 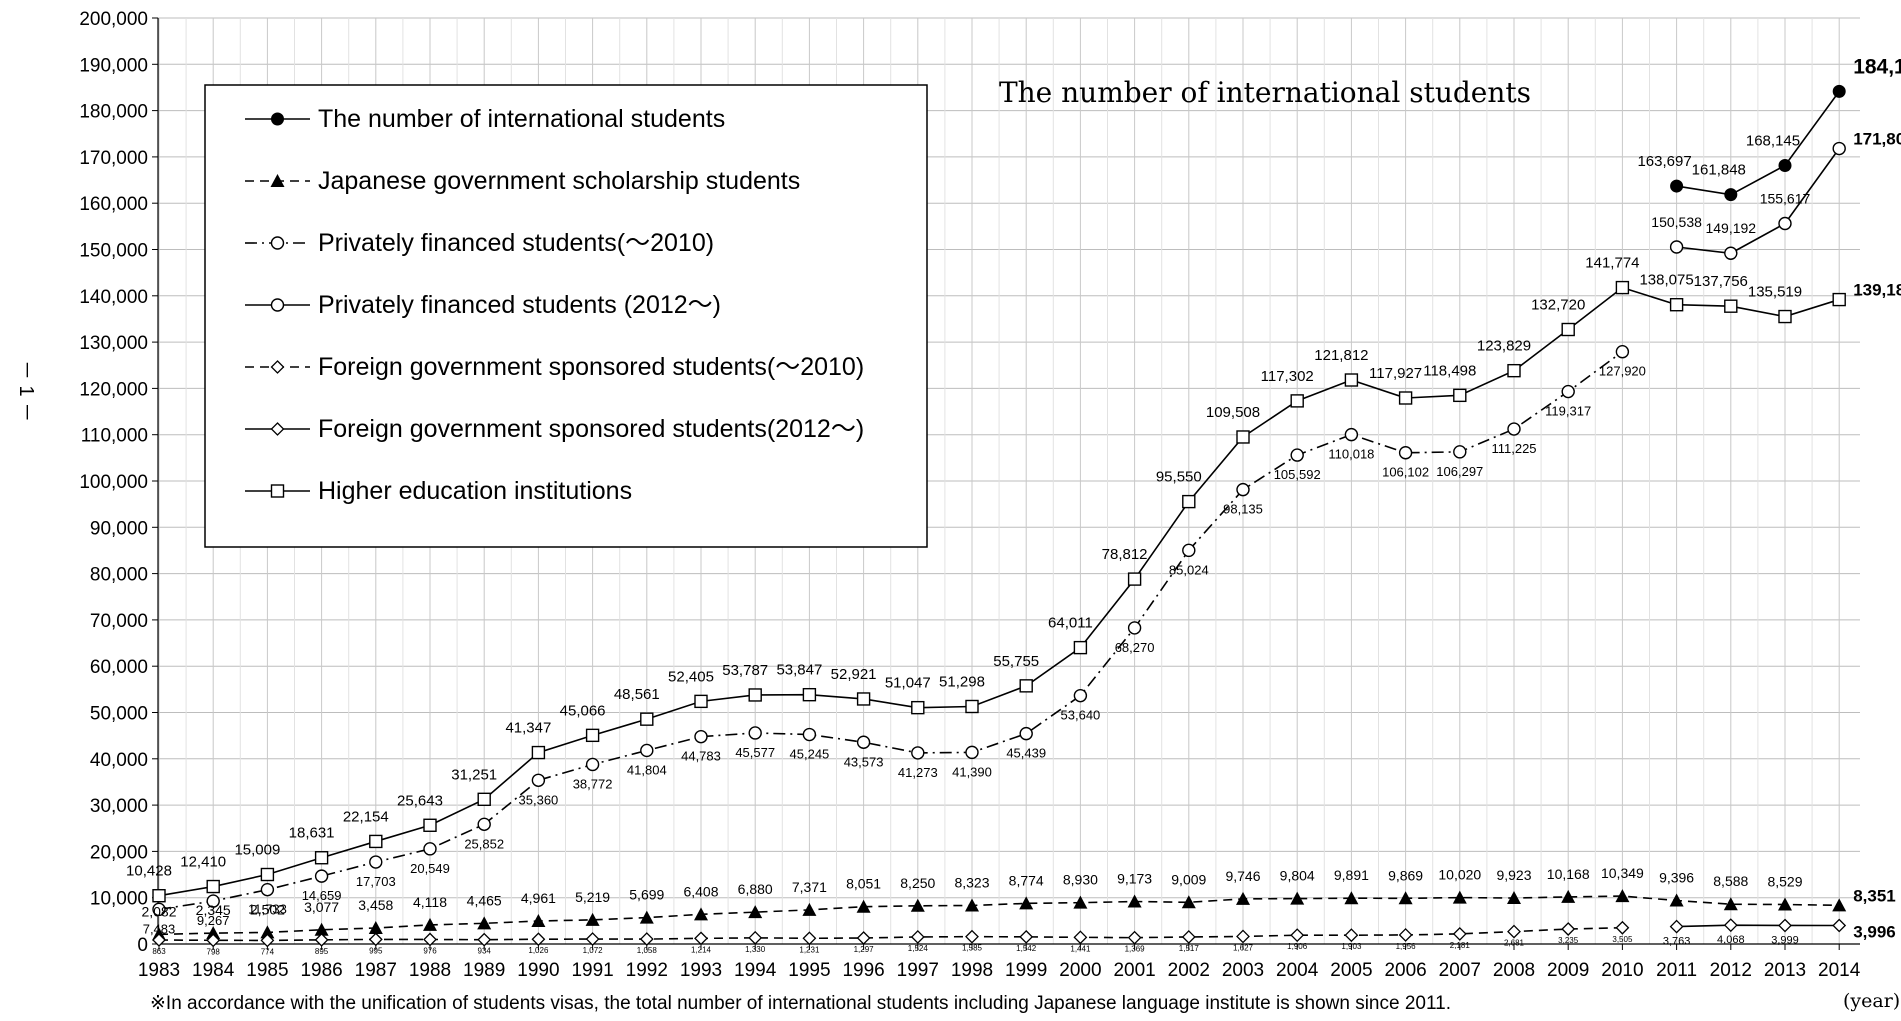 I want to click on series-7-data-label: 51,047, so click(x=908, y=683).